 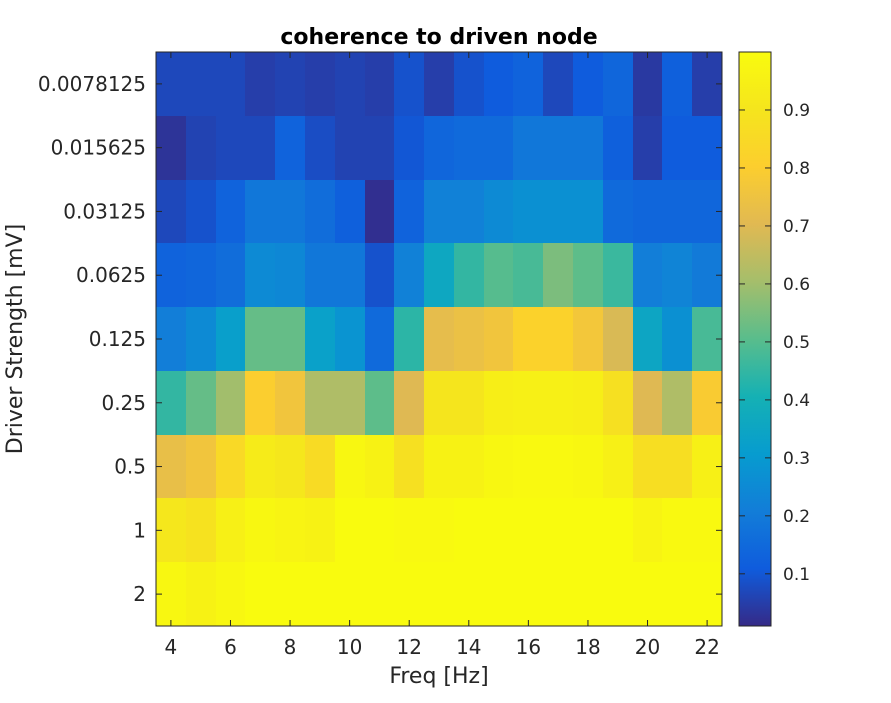 What do you see at coordinates (350, 403) in the screenshot?
I see `heatmap-cell-r5-c6` at bounding box center [350, 403].